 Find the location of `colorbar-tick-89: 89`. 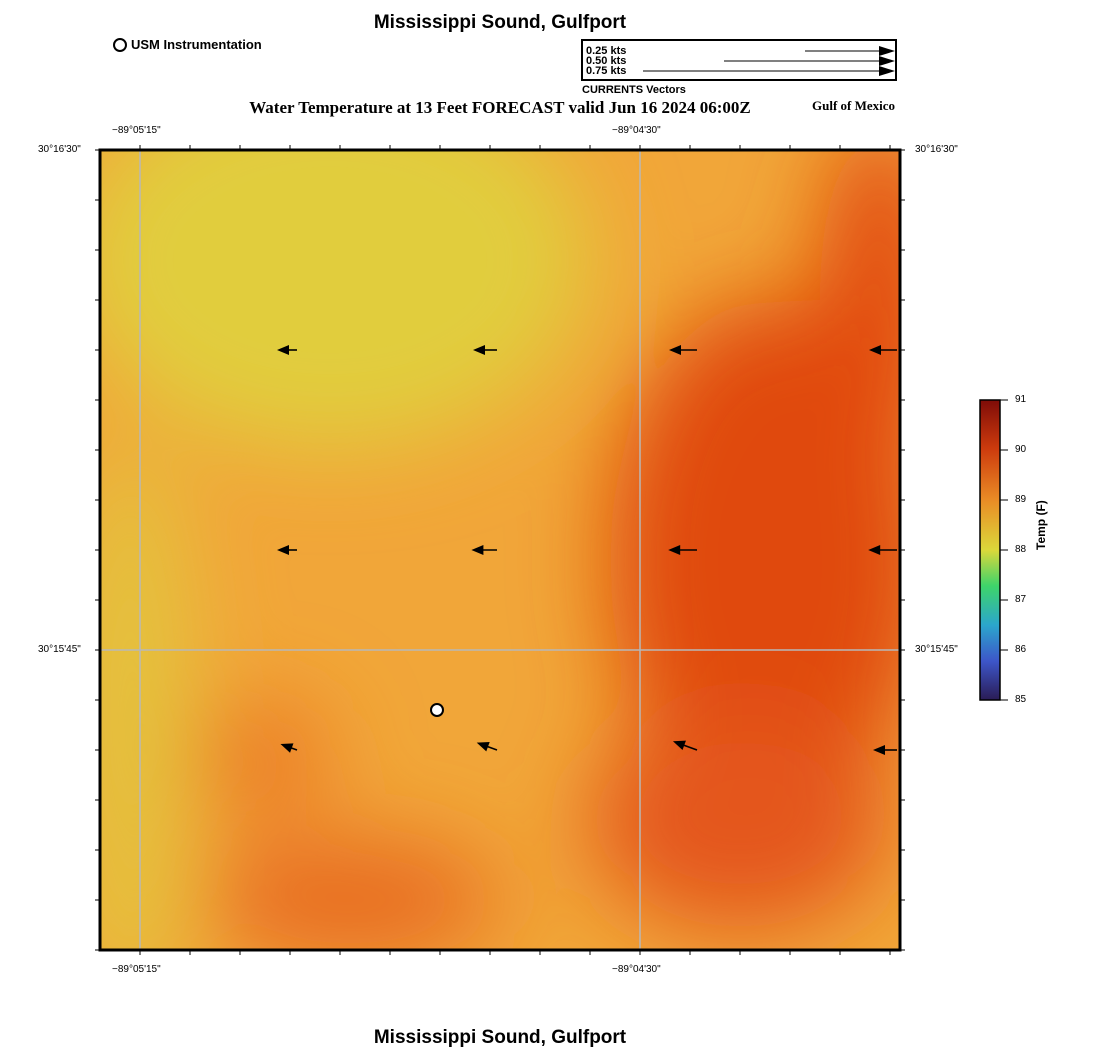

colorbar-tick-89: 89 is located at coordinates (1021, 499).